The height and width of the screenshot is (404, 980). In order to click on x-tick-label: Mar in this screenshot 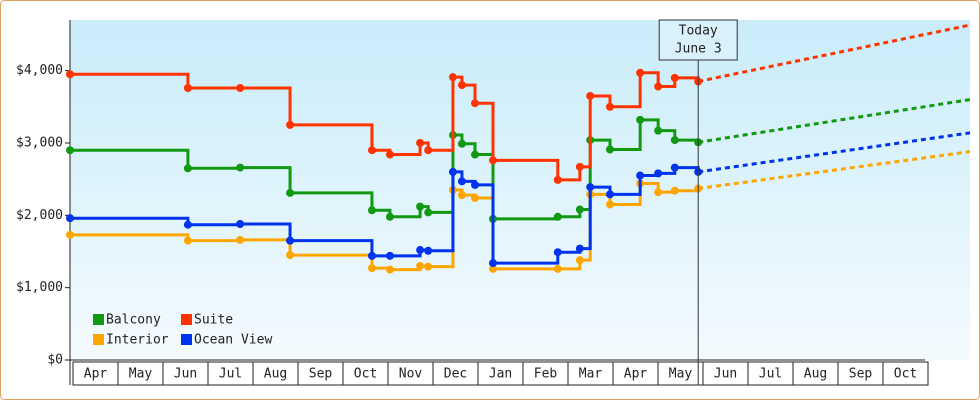, I will do `click(591, 374)`.